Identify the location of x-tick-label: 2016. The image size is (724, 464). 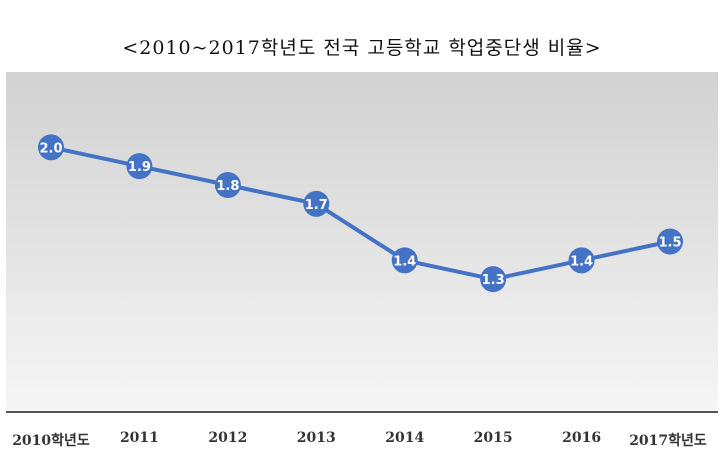
(582, 438).